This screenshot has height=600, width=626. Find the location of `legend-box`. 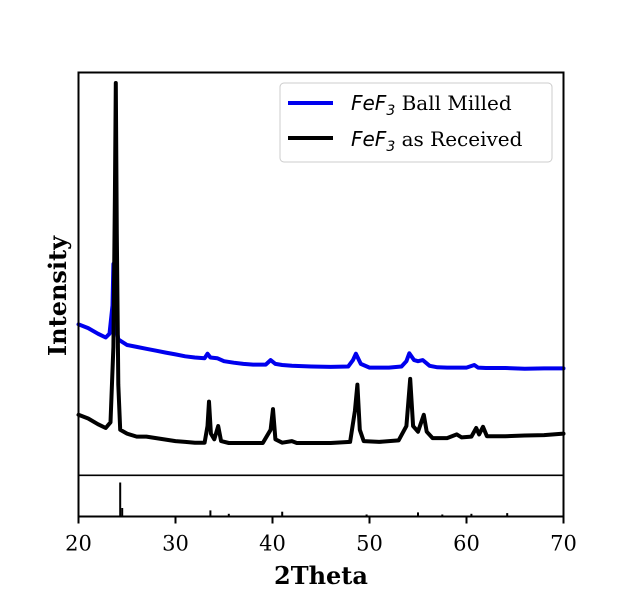

legend-box is located at coordinates (416, 122).